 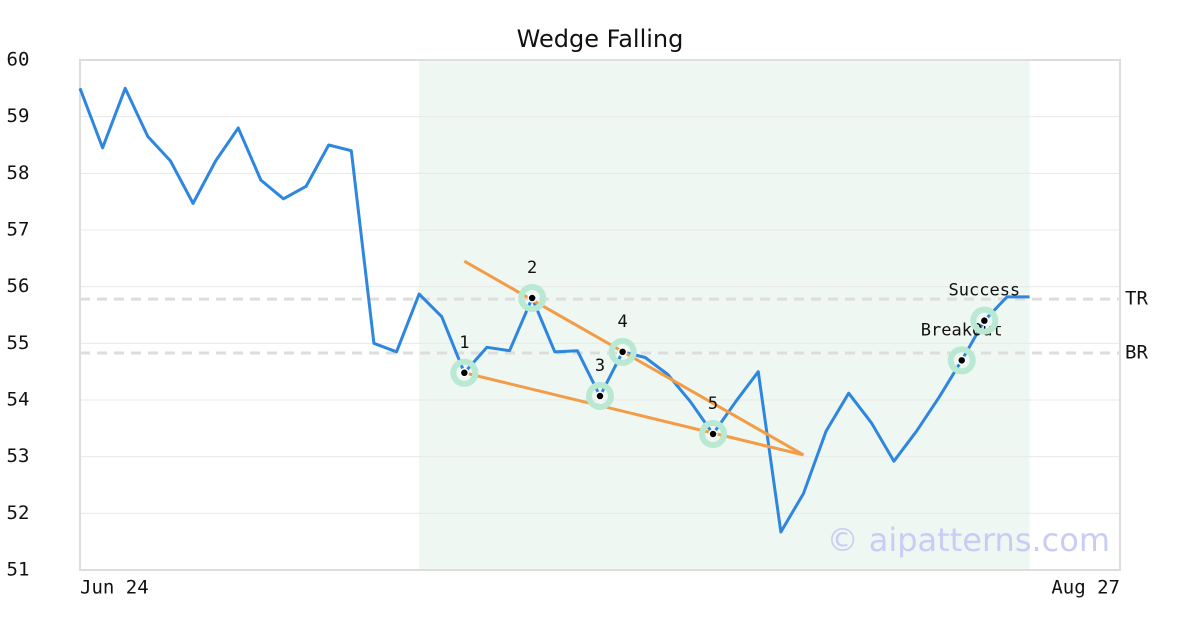 What do you see at coordinates (633, 414) in the screenshot?
I see `trendline` at bounding box center [633, 414].